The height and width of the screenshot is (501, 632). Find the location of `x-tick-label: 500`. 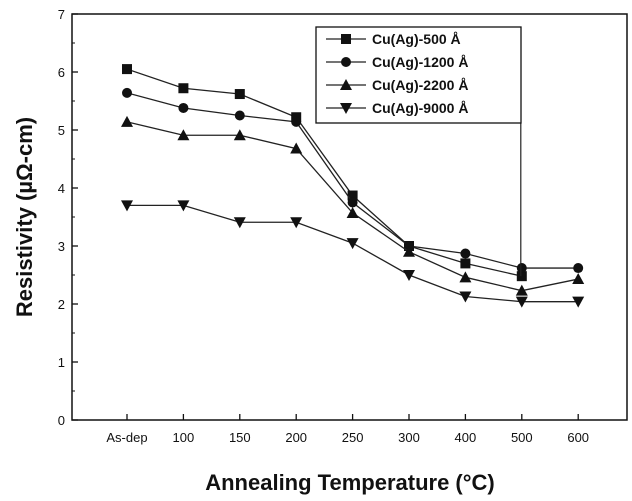

x-tick-label: 500 is located at coordinates (522, 437).